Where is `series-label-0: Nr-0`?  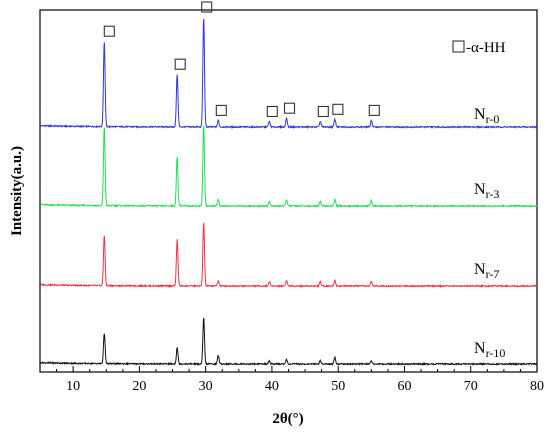 series-label-0: Nr-0 is located at coordinates (486, 116).